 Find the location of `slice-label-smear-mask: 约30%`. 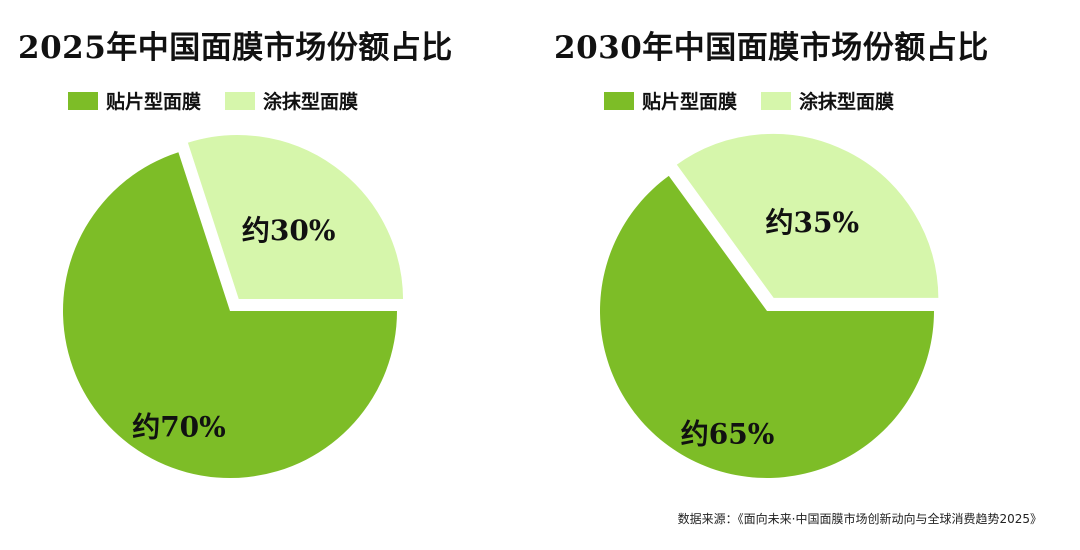

slice-label-smear-mask: 约30% is located at coordinates (289, 230).